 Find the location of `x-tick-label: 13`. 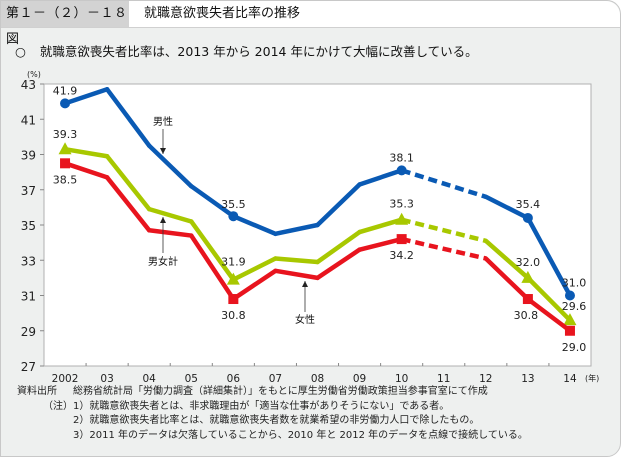

x-tick-label: 13 is located at coordinates (527, 379).